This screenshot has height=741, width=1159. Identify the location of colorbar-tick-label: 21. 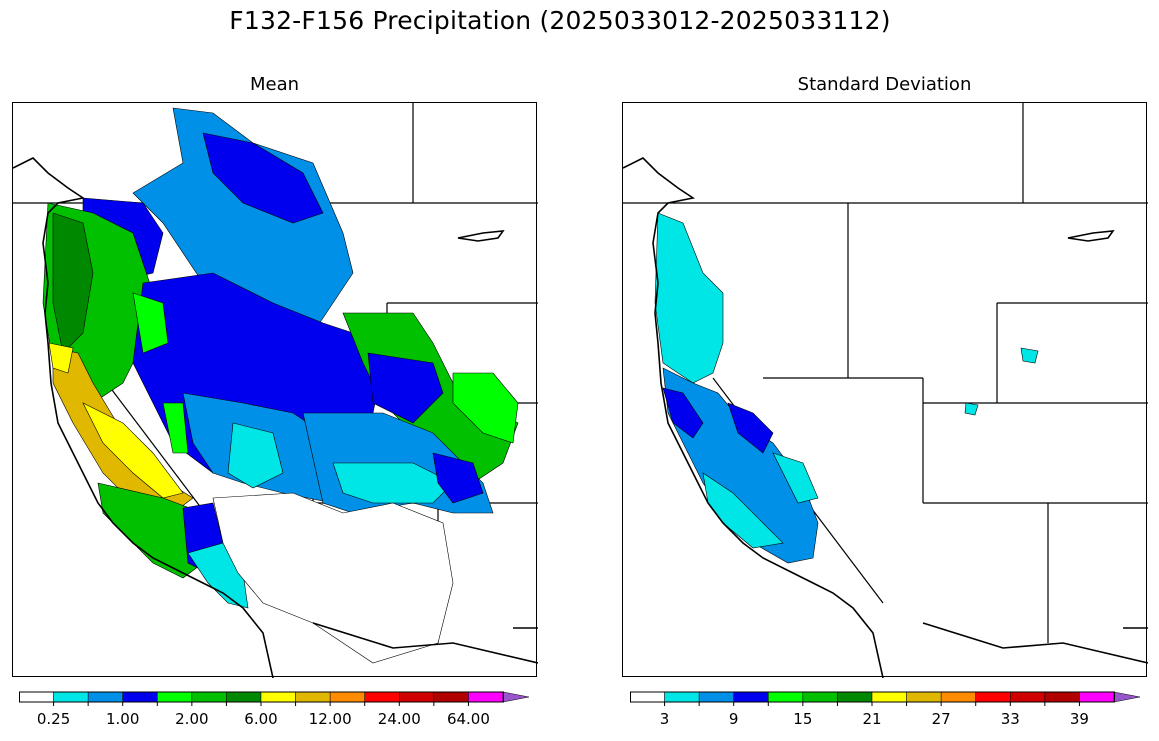
(872, 719).